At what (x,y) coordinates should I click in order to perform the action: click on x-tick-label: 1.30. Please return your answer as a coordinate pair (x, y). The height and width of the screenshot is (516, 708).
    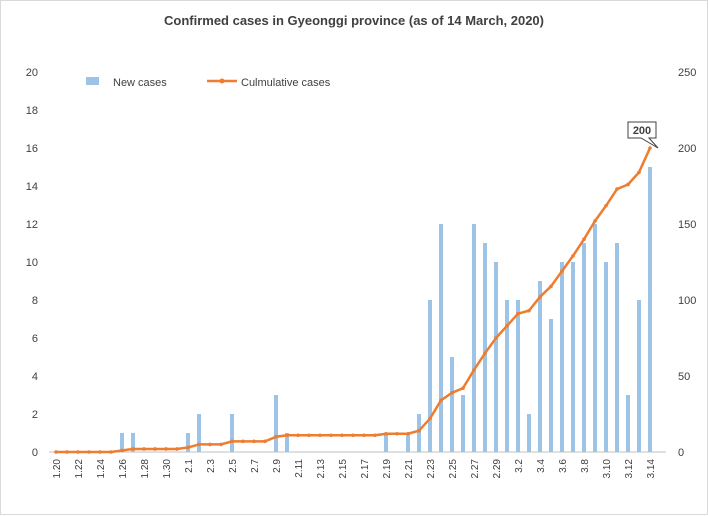
    Looking at the image, I should click on (167, 469).